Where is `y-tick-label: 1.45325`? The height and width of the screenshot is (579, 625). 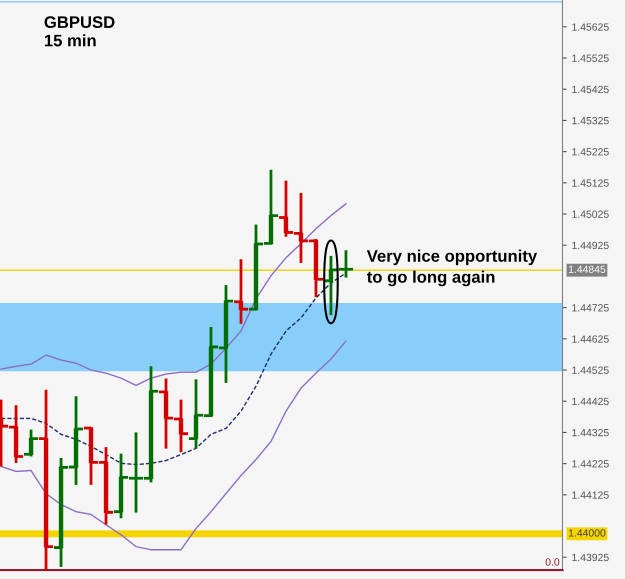 y-tick-label: 1.45325 is located at coordinates (590, 120).